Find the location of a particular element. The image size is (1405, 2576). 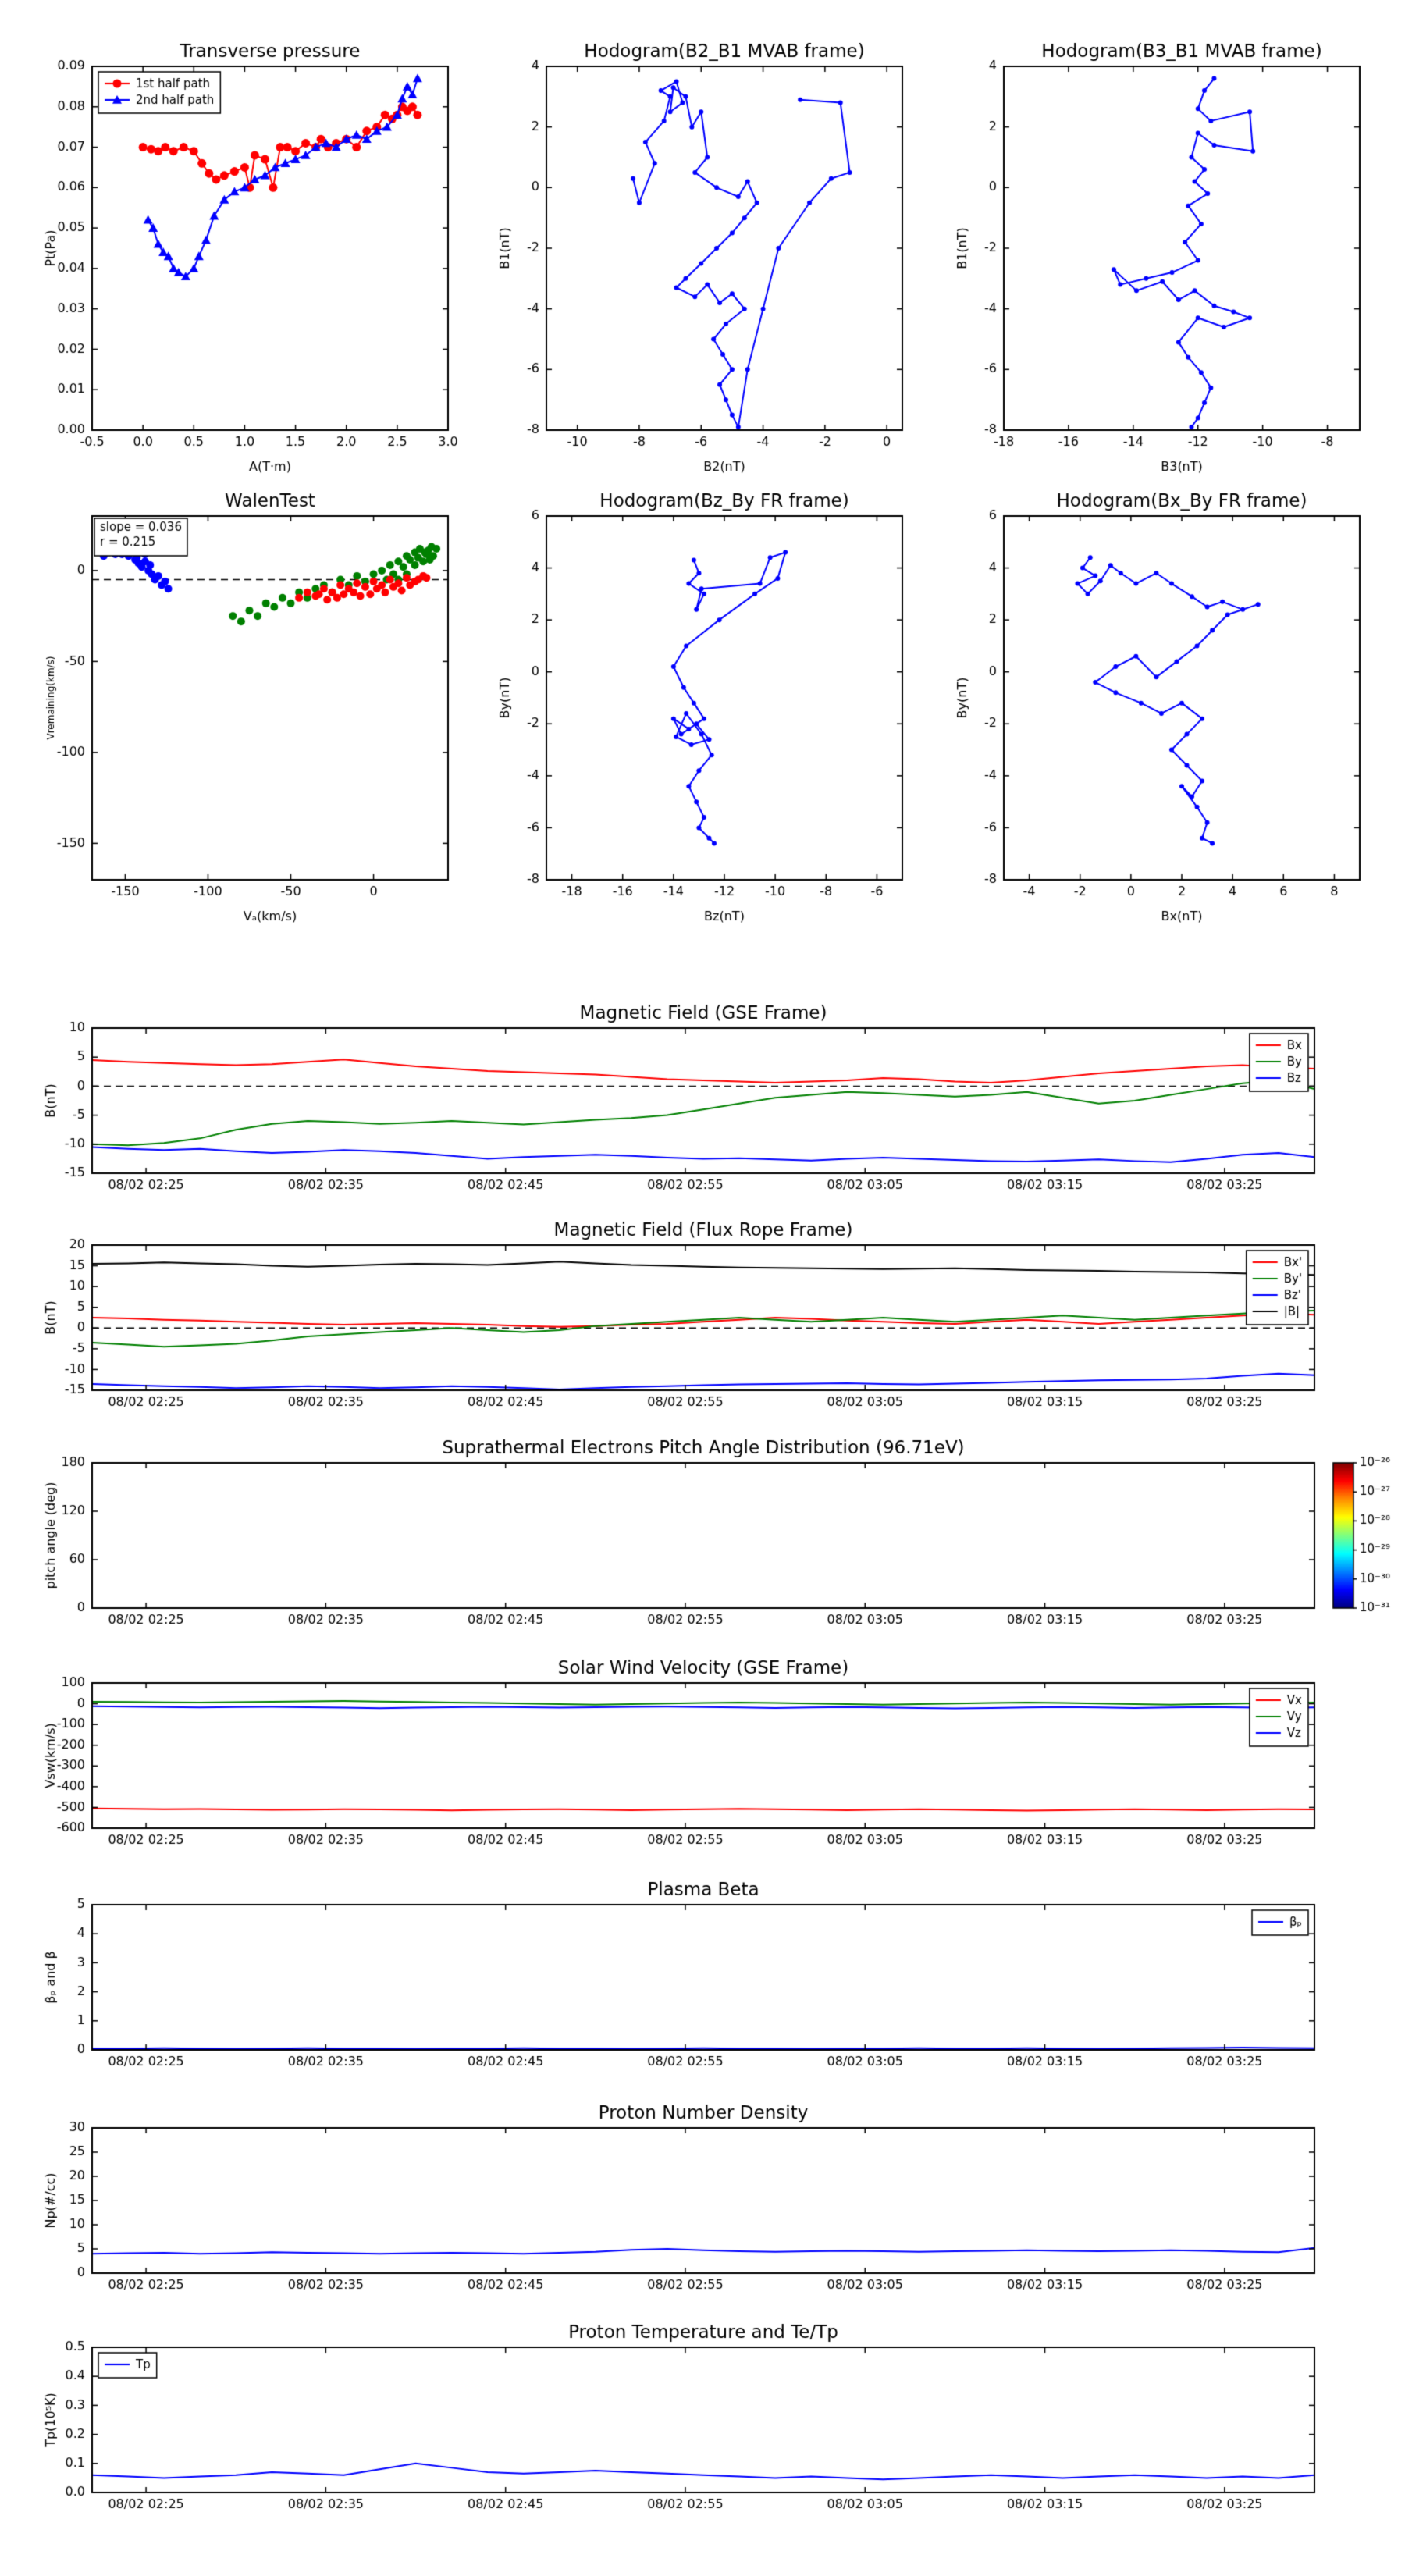

solar-wind-velocity-plot is located at coordinates (721, 1758).